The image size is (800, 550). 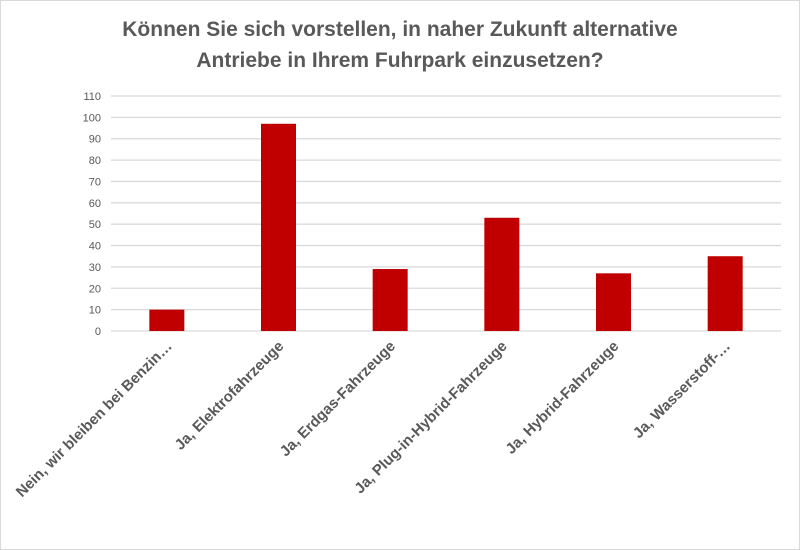 I want to click on y-tick-label: 100, so click(x=92, y=118).